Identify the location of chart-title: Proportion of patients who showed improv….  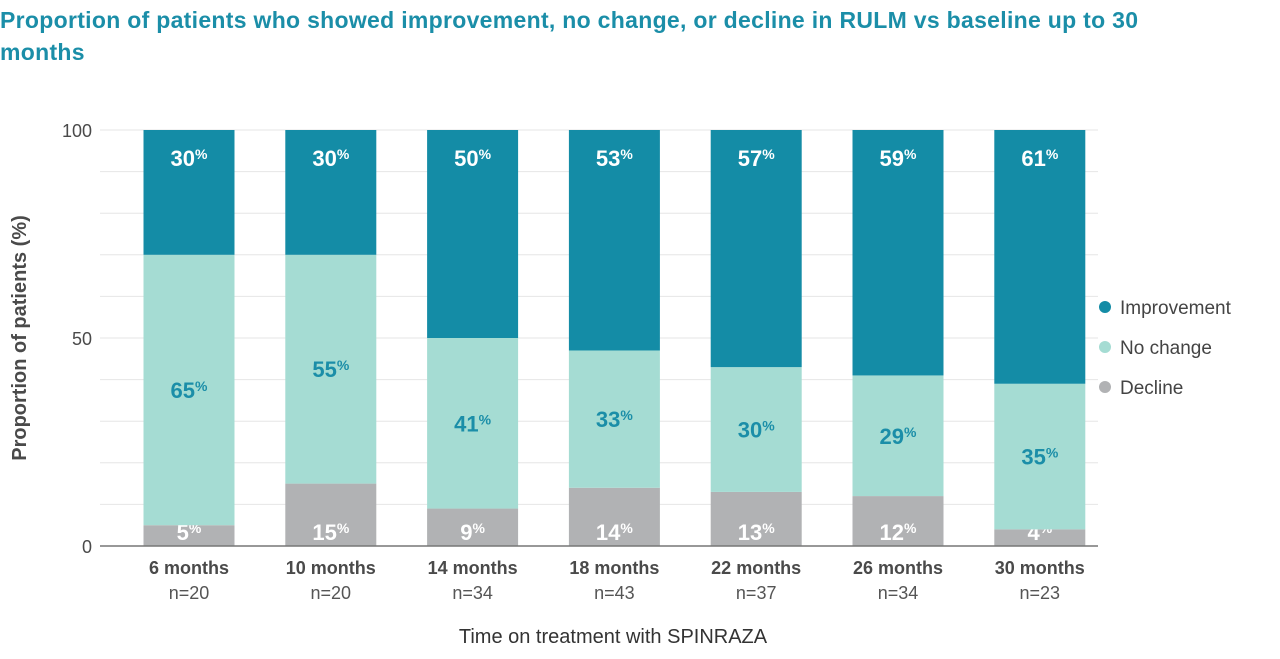
(569, 36).